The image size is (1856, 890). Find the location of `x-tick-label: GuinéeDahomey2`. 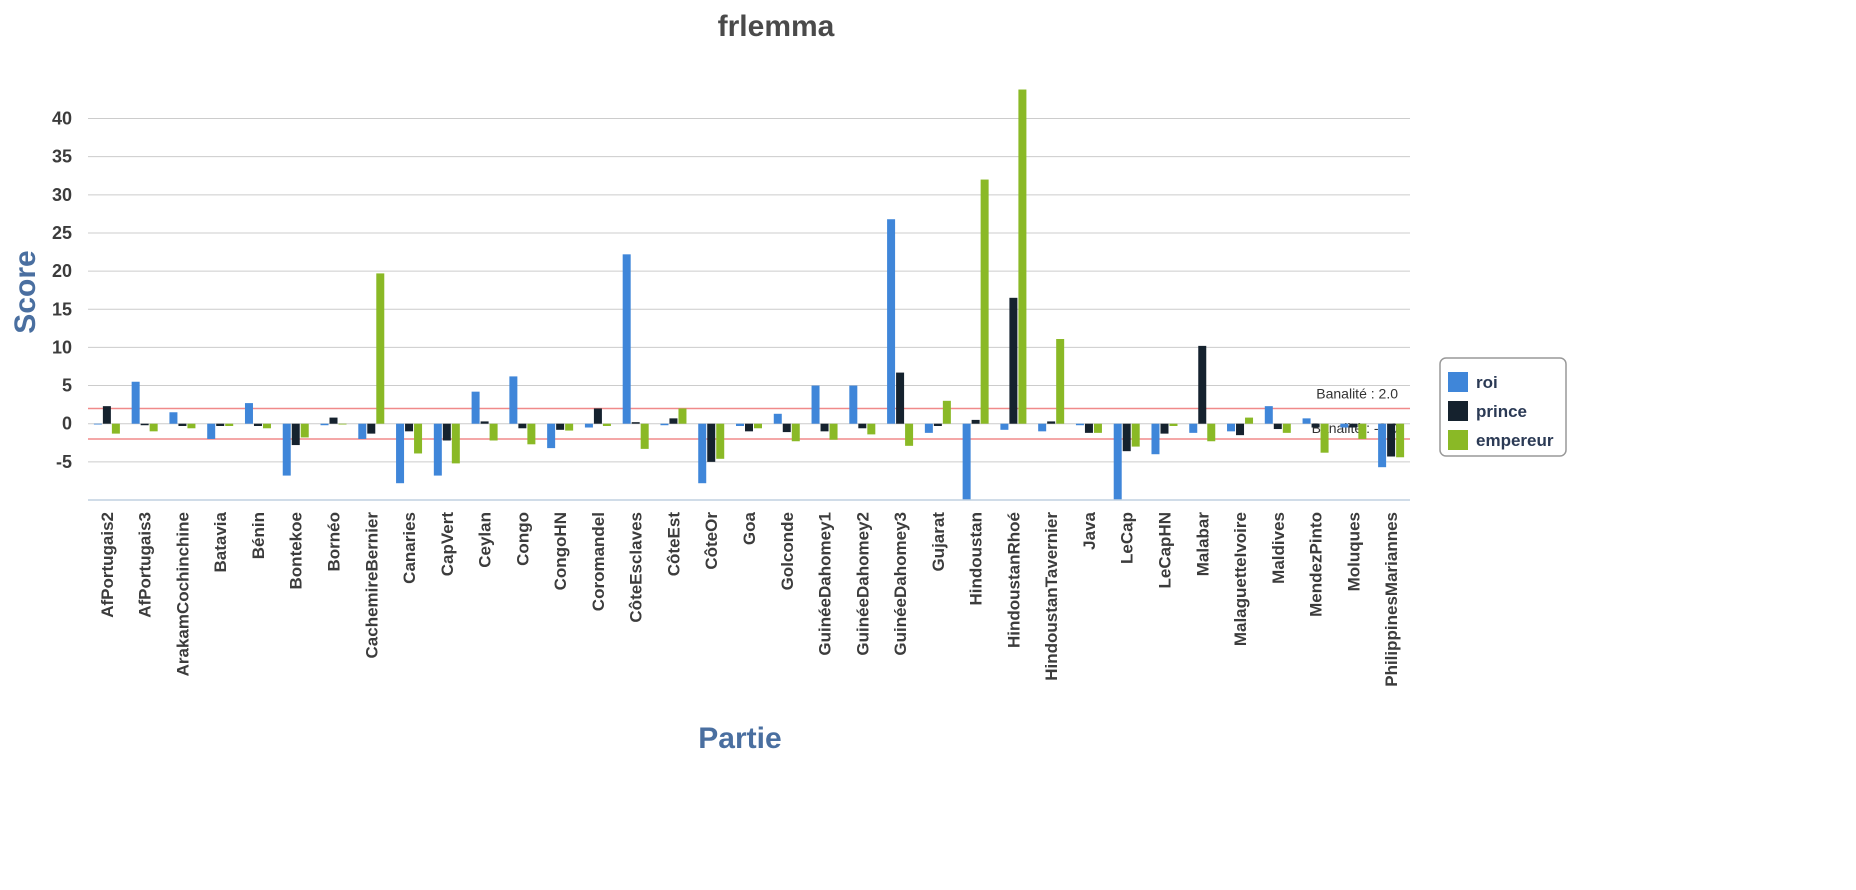

x-tick-label: GuinéeDahomey2 is located at coordinates (862, 584).